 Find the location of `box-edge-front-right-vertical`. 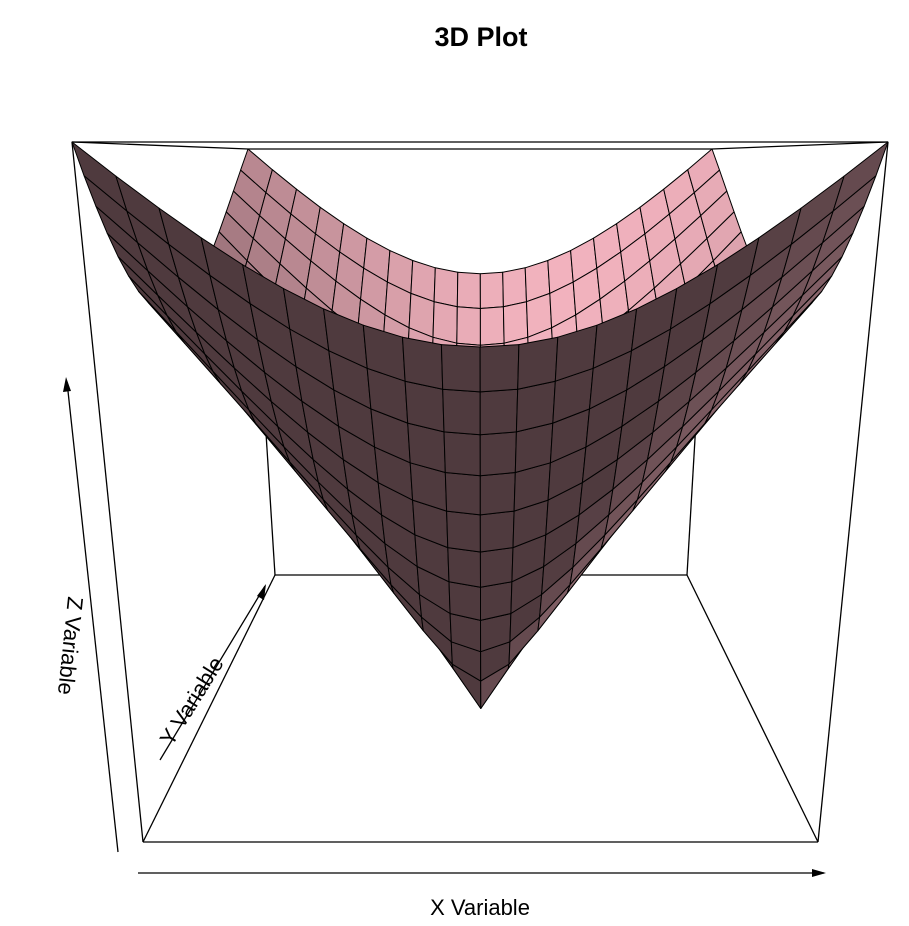

box-edge-front-right-vertical is located at coordinates (853, 492).